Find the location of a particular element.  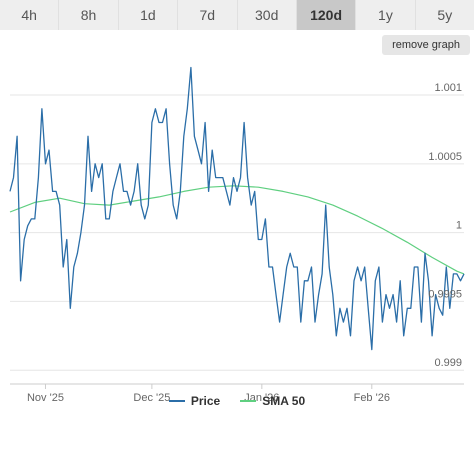

legend-item-sma: SMA 50 is located at coordinates (272, 401).